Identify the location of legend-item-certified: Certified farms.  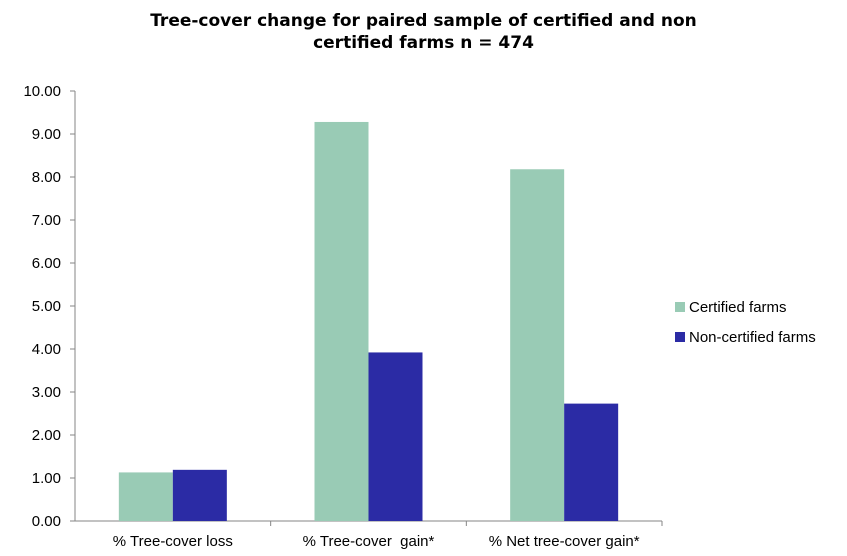
(745, 307).